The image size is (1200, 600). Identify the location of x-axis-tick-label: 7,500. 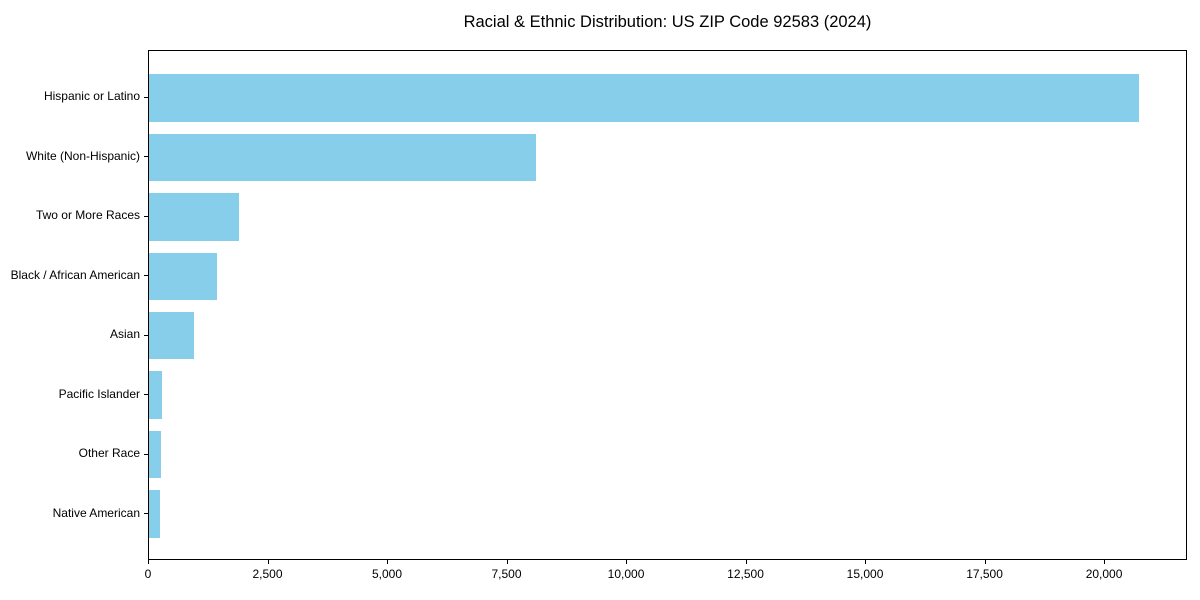
(506, 574).